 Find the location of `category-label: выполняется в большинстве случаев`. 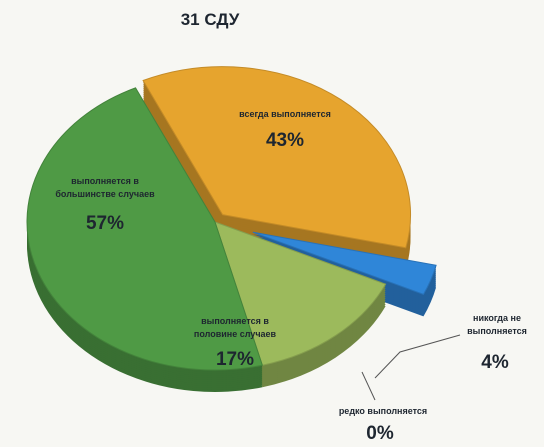

category-label: выполняется в большинстве случаев is located at coordinates (105, 187).